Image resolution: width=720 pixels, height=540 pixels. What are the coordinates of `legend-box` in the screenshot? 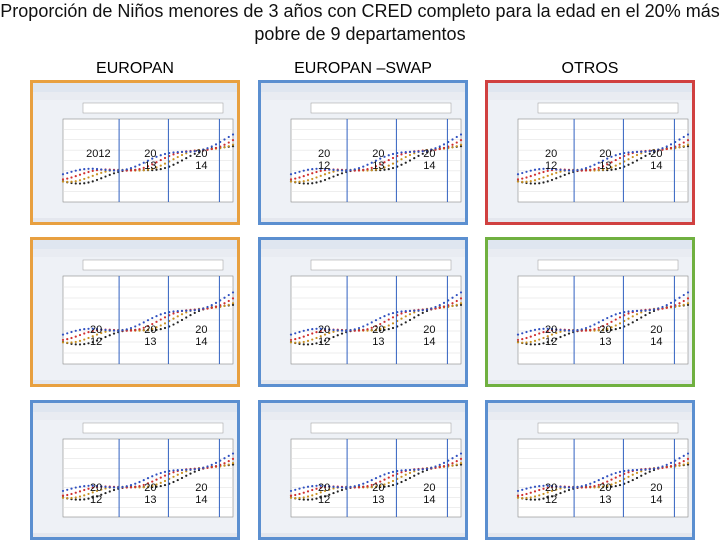 It's located at (608, 428).